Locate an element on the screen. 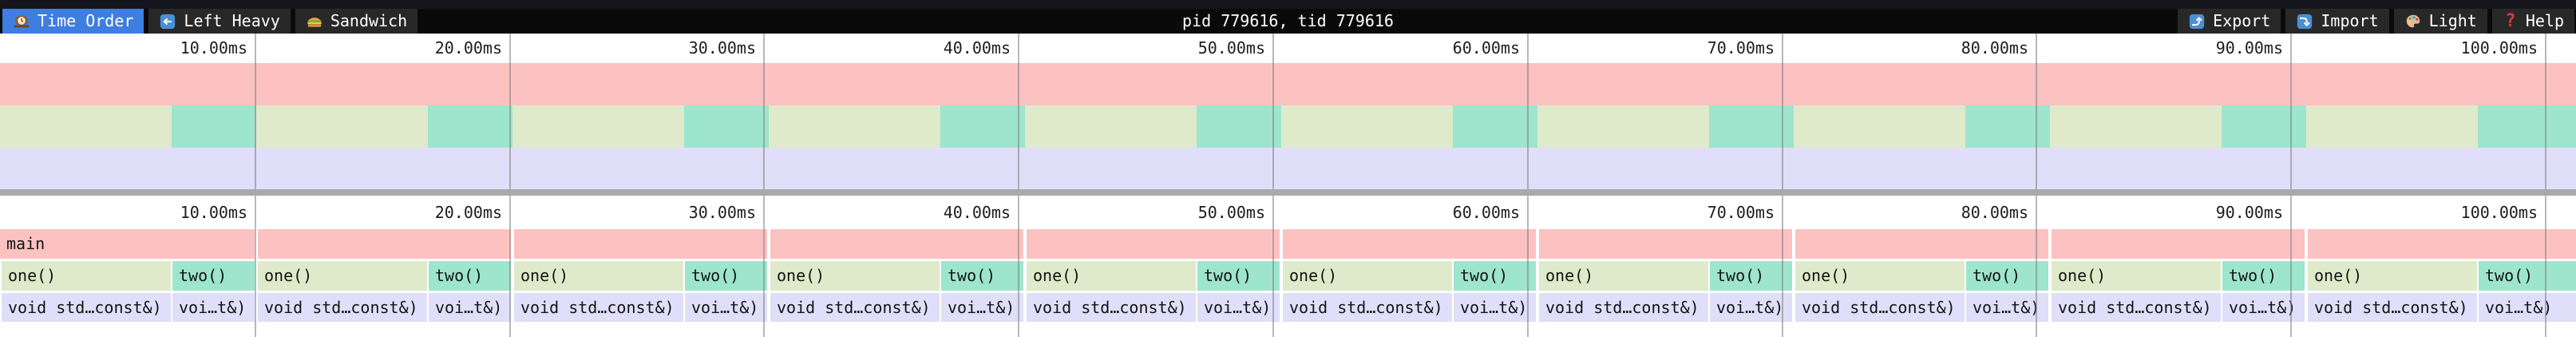 This screenshot has width=2576, height=337. action-import: Import is located at coordinates (2337, 21).